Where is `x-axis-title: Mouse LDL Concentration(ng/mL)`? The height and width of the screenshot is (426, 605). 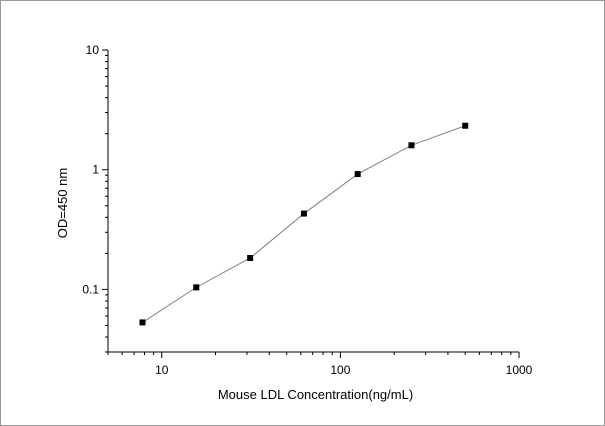
x-axis-title: Mouse LDL Concentration(ng/mL) is located at coordinates (315, 394).